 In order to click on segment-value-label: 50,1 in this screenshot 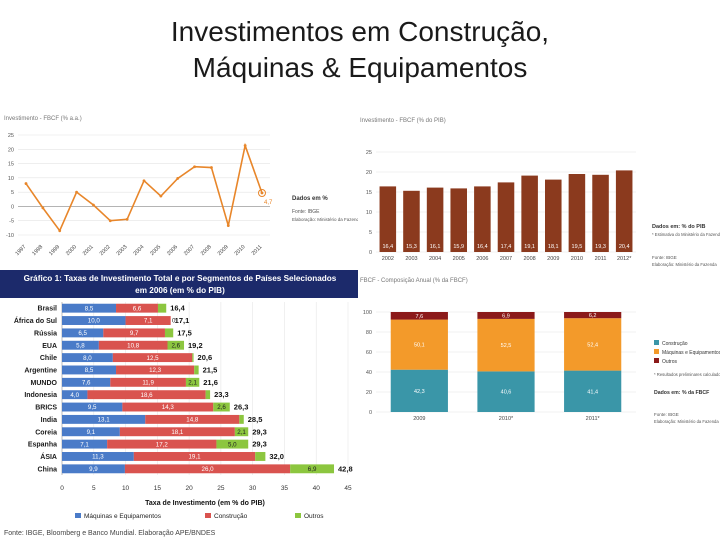, I will do `click(419, 346)`.